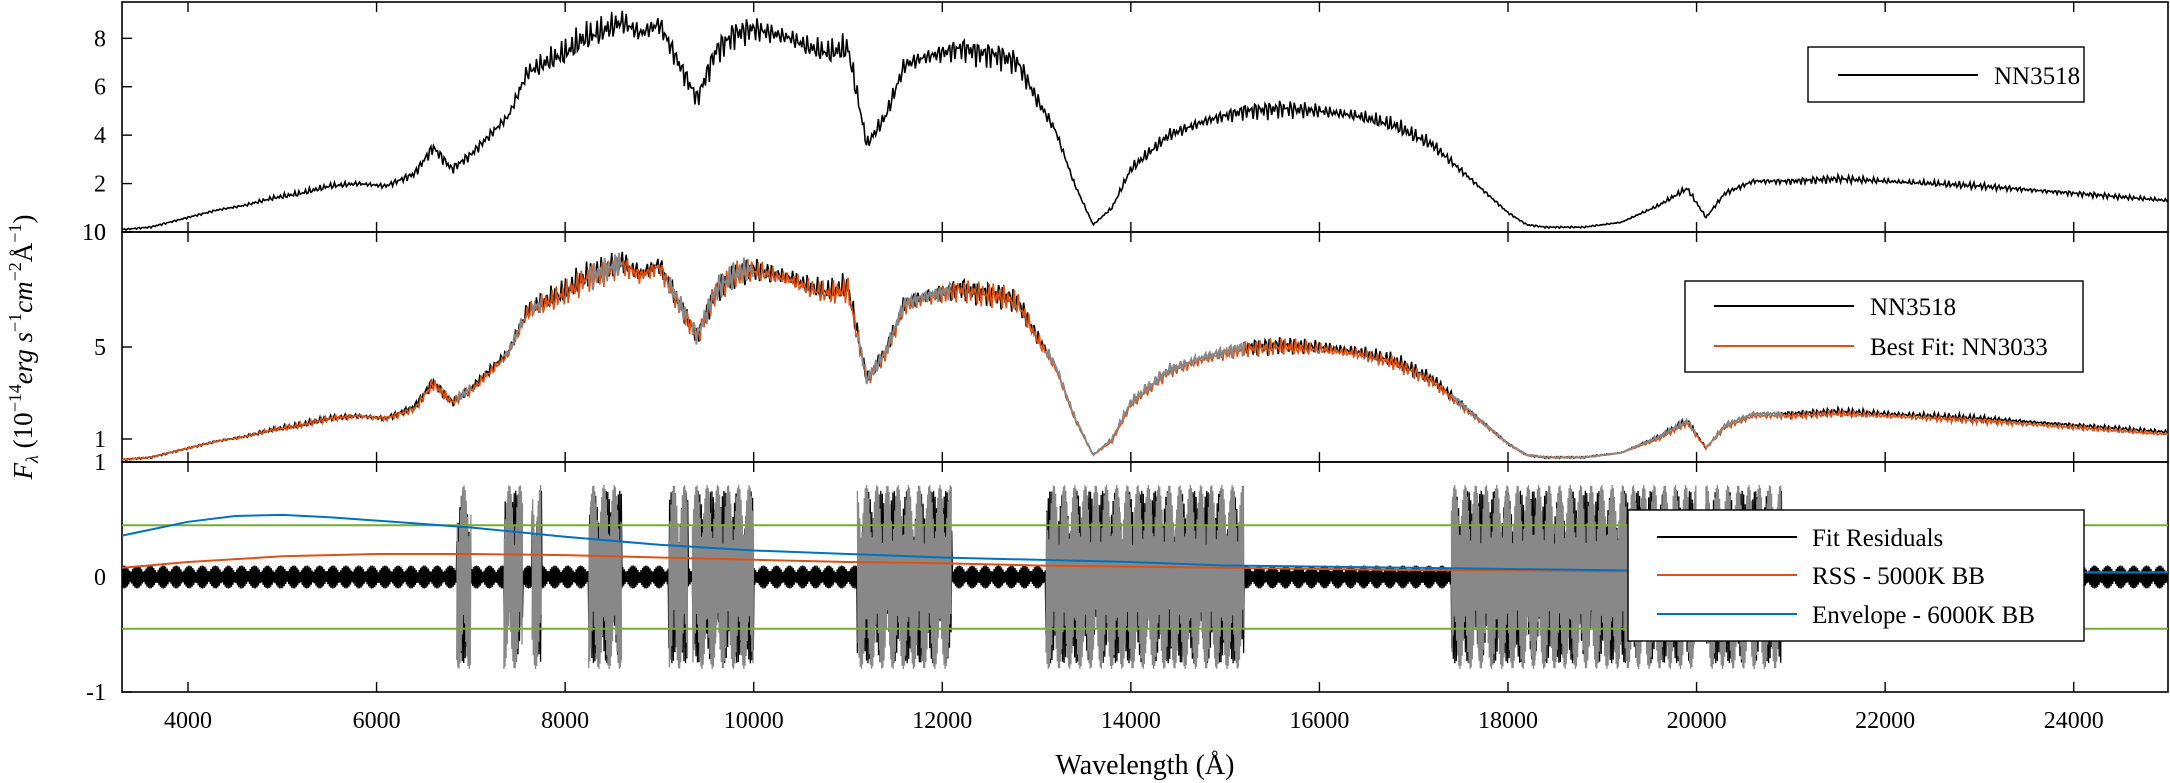 The height and width of the screenshot is (783, 2170). Describe the element at coordinates (100, 185) in the screenshot. I see `y-tick-label: 2` at that location.